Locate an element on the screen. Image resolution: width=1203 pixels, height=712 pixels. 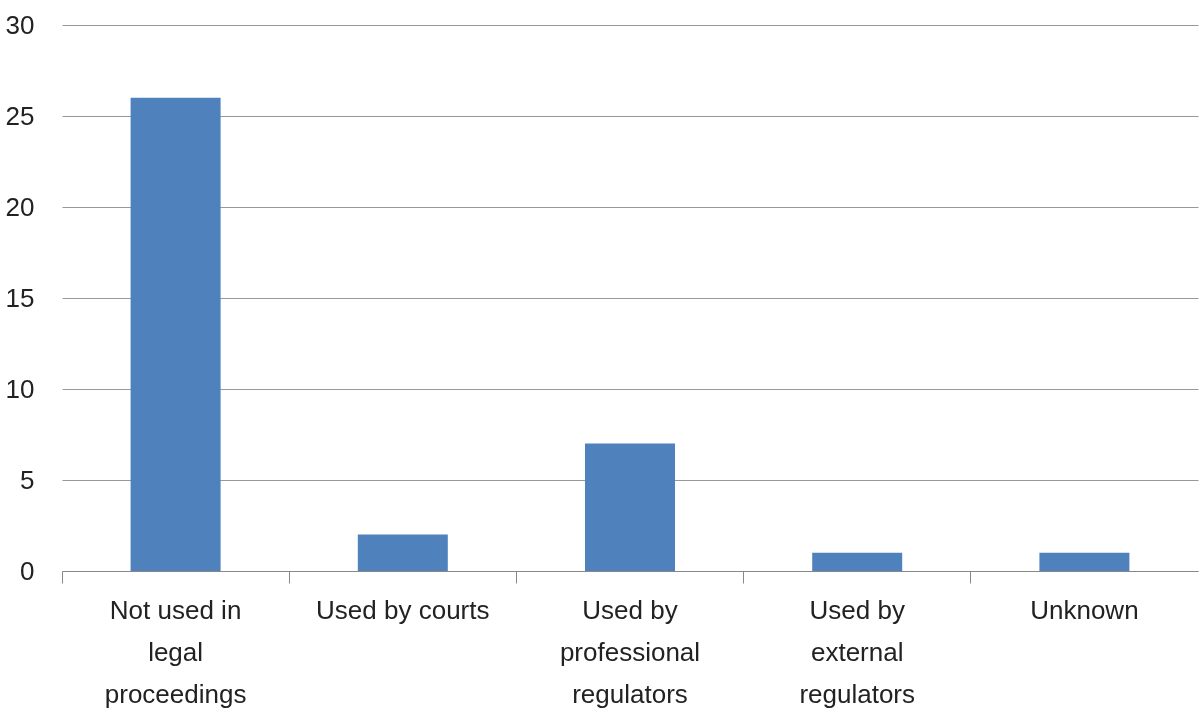
x-tick-label: Used by professional regulators is located at coordinates (630, 651).